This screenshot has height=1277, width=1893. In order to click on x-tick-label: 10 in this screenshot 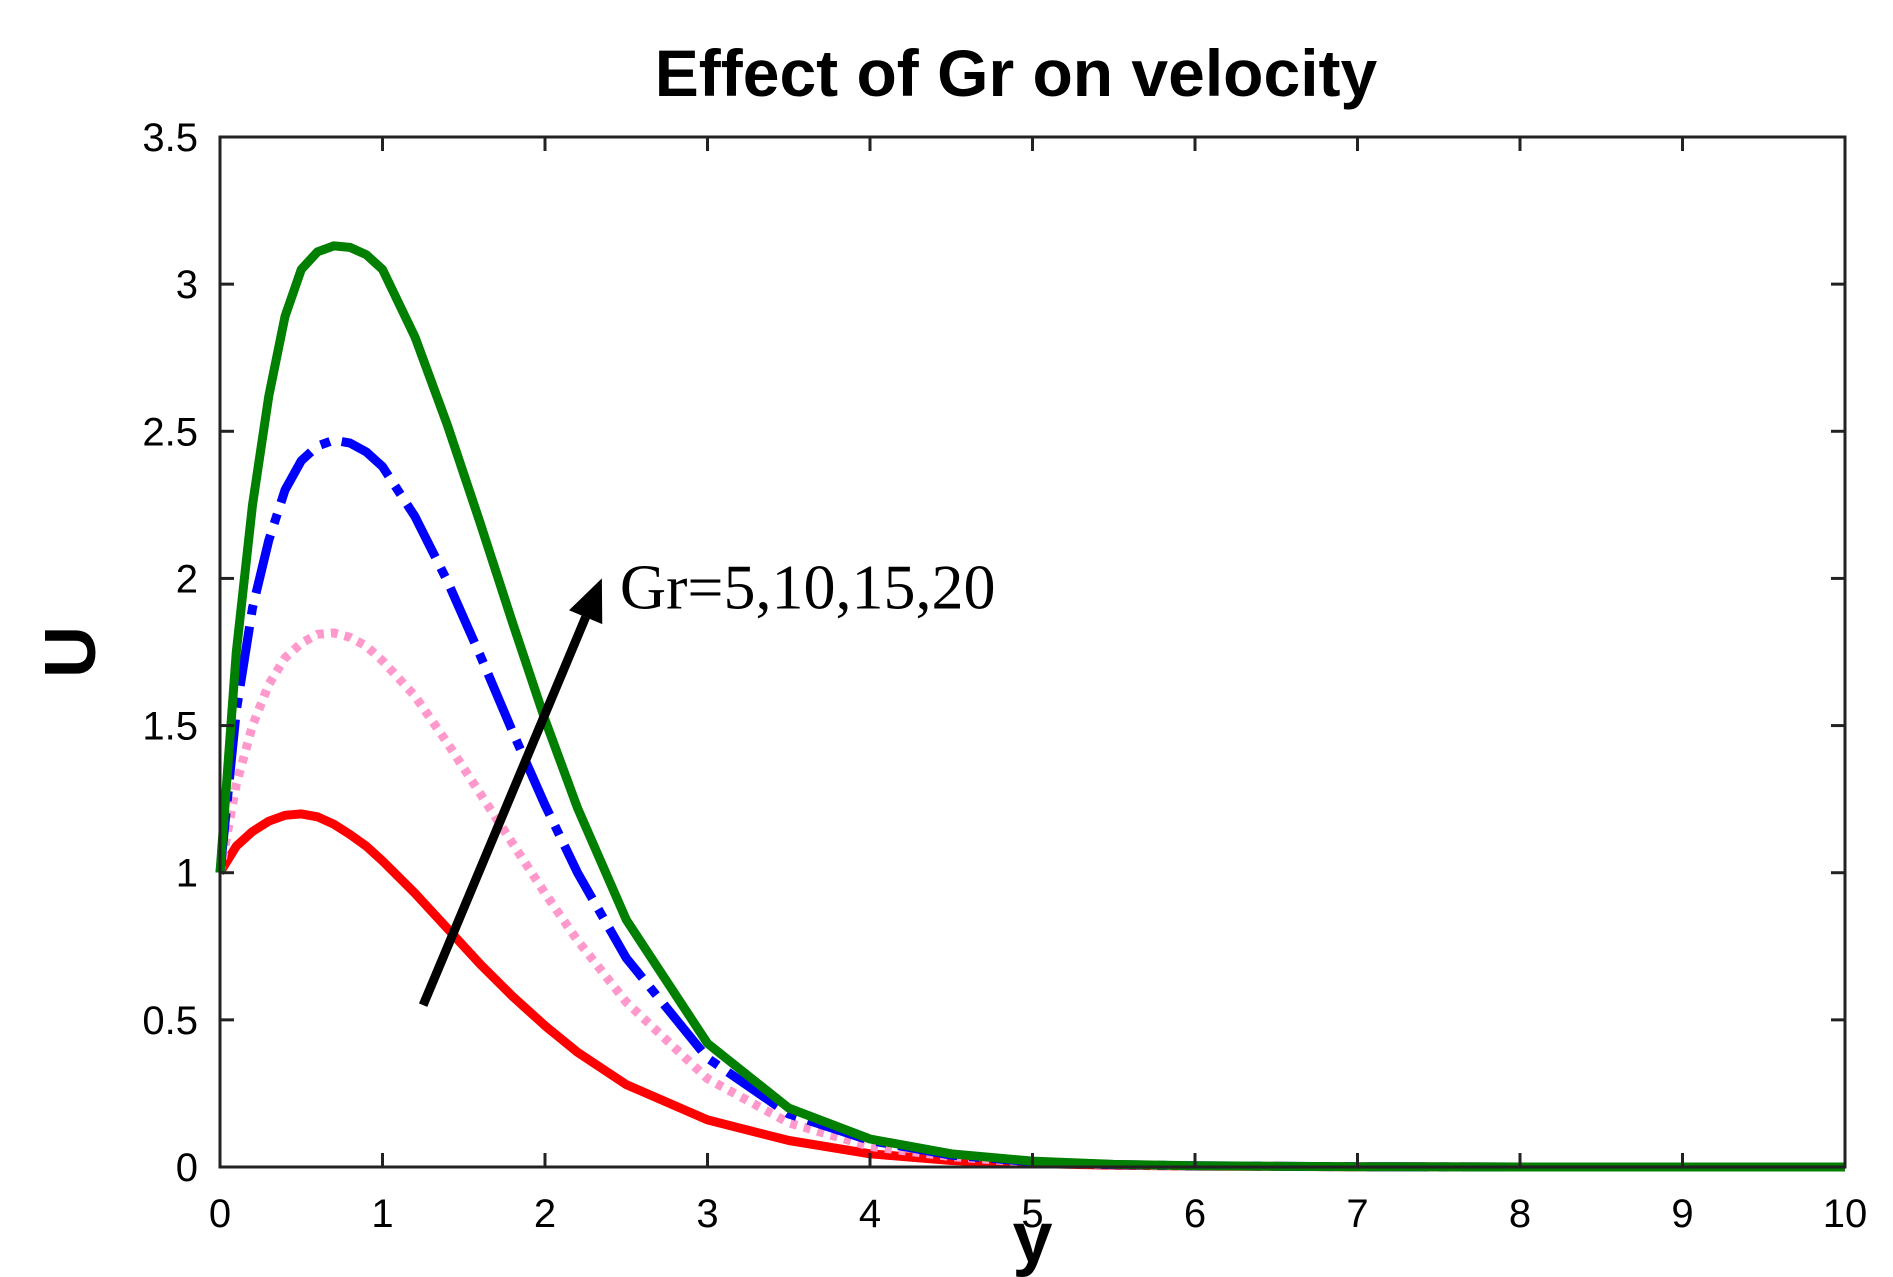, I will do `click(1845, 1214)`.